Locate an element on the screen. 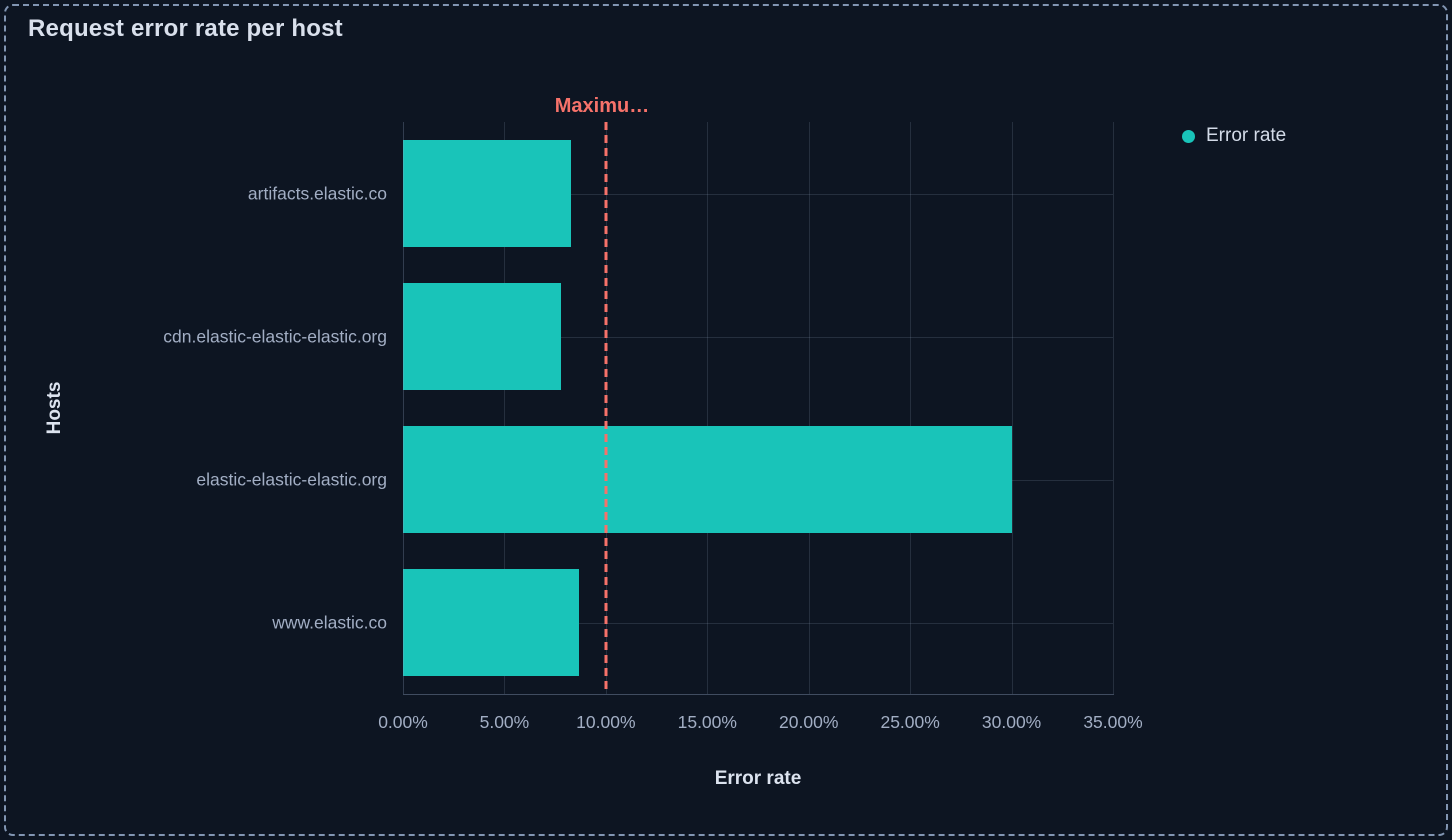 The width and height of the screenshot is (1452, 840). bar-cdn.elastic-elastic-elastic.org is located at coordinates (482, 336).